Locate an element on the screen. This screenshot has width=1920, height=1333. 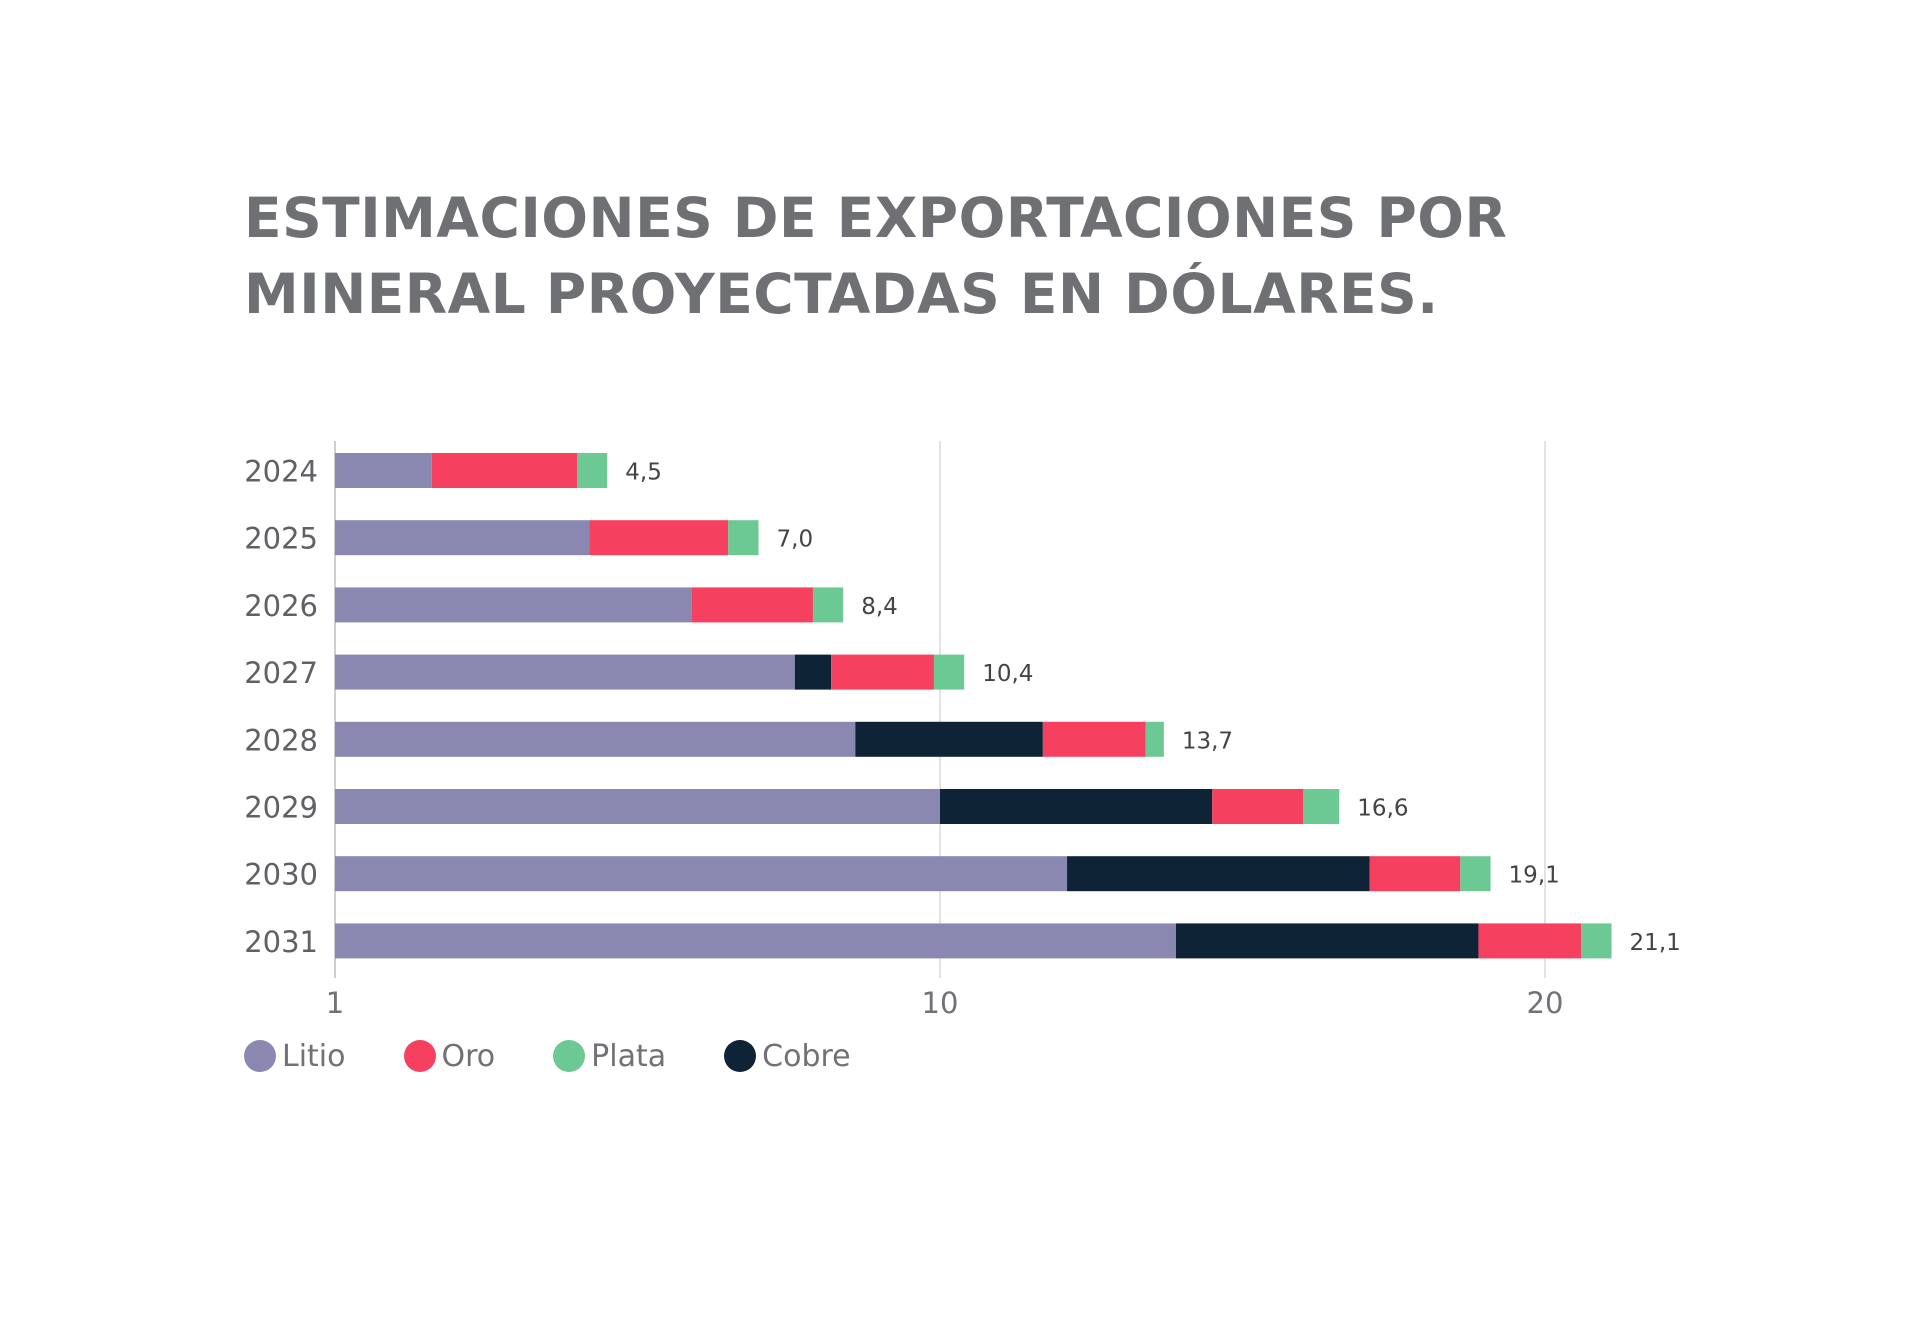
bar-litio-2029 is located at coordinates (637, 806).